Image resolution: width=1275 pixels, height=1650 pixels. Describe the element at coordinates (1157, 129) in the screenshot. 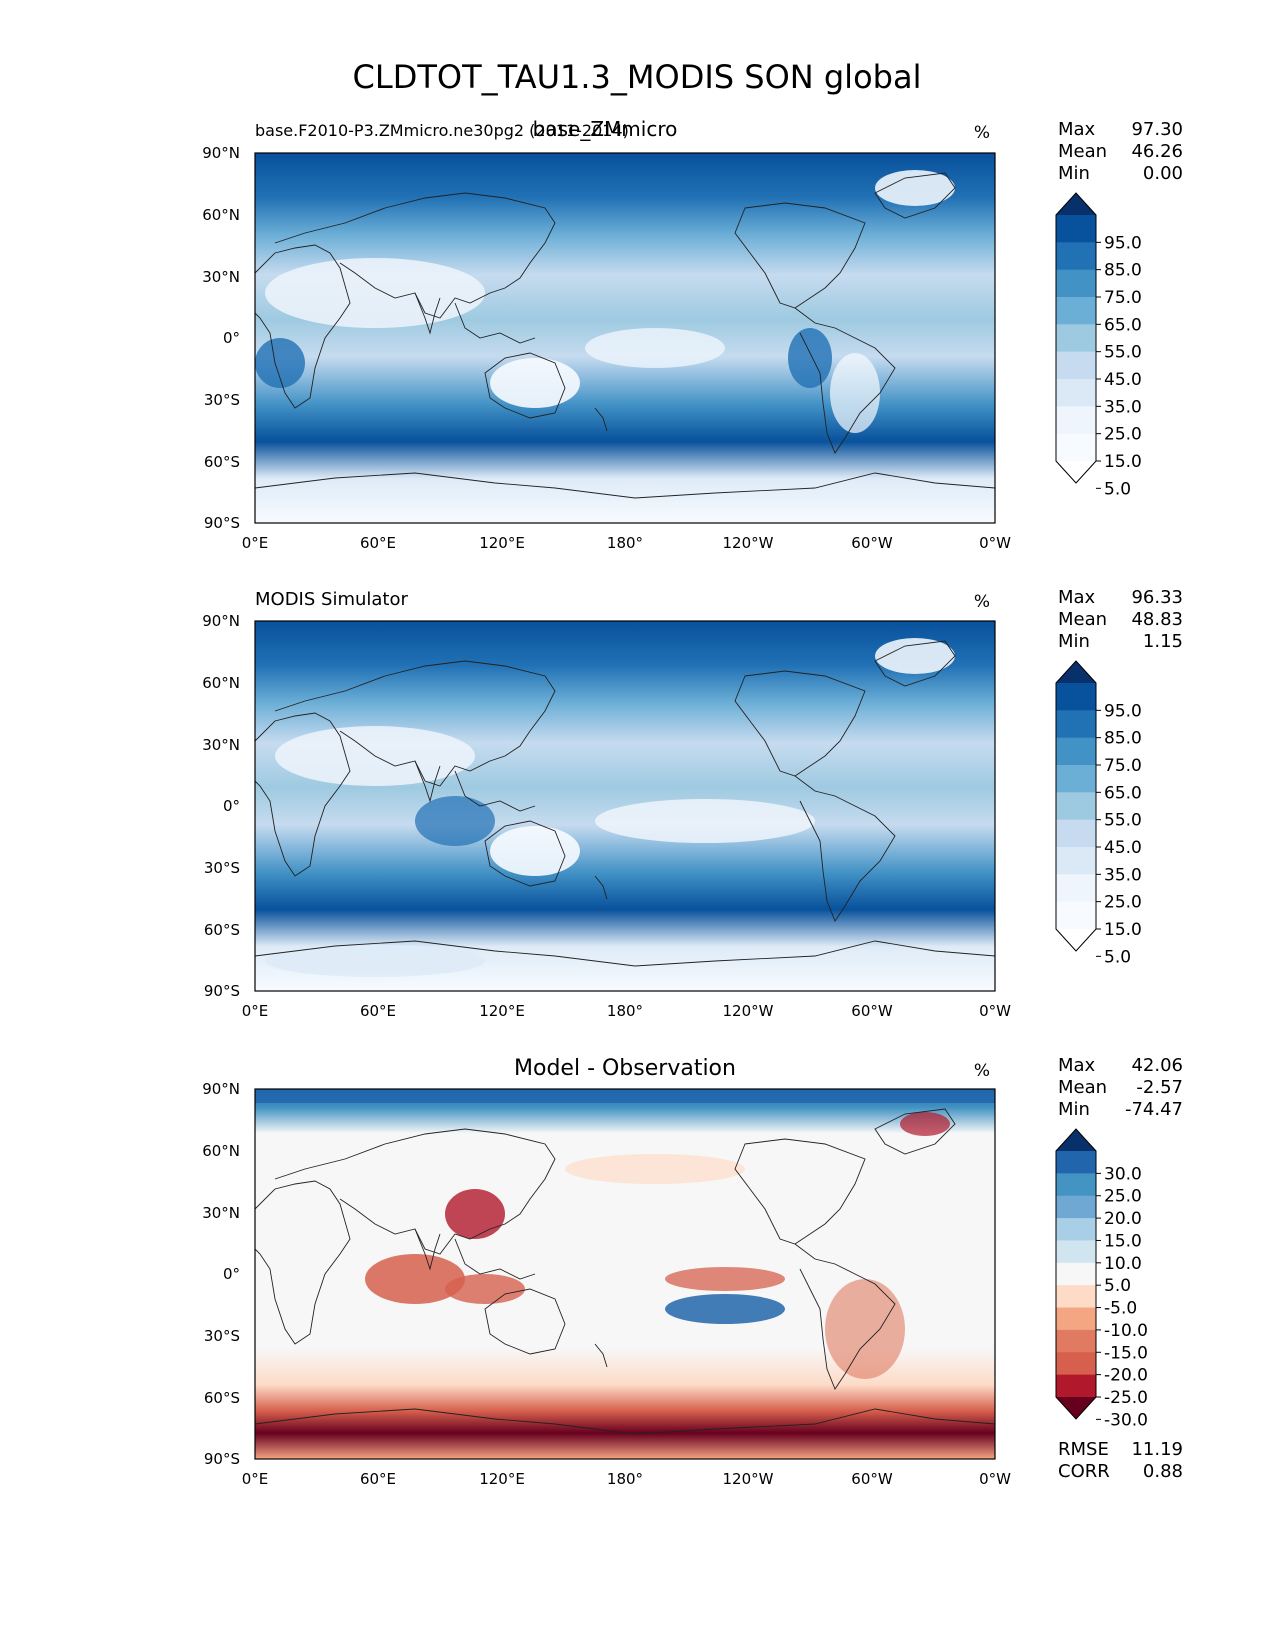

I see `stat-value: 97.30` at that location.